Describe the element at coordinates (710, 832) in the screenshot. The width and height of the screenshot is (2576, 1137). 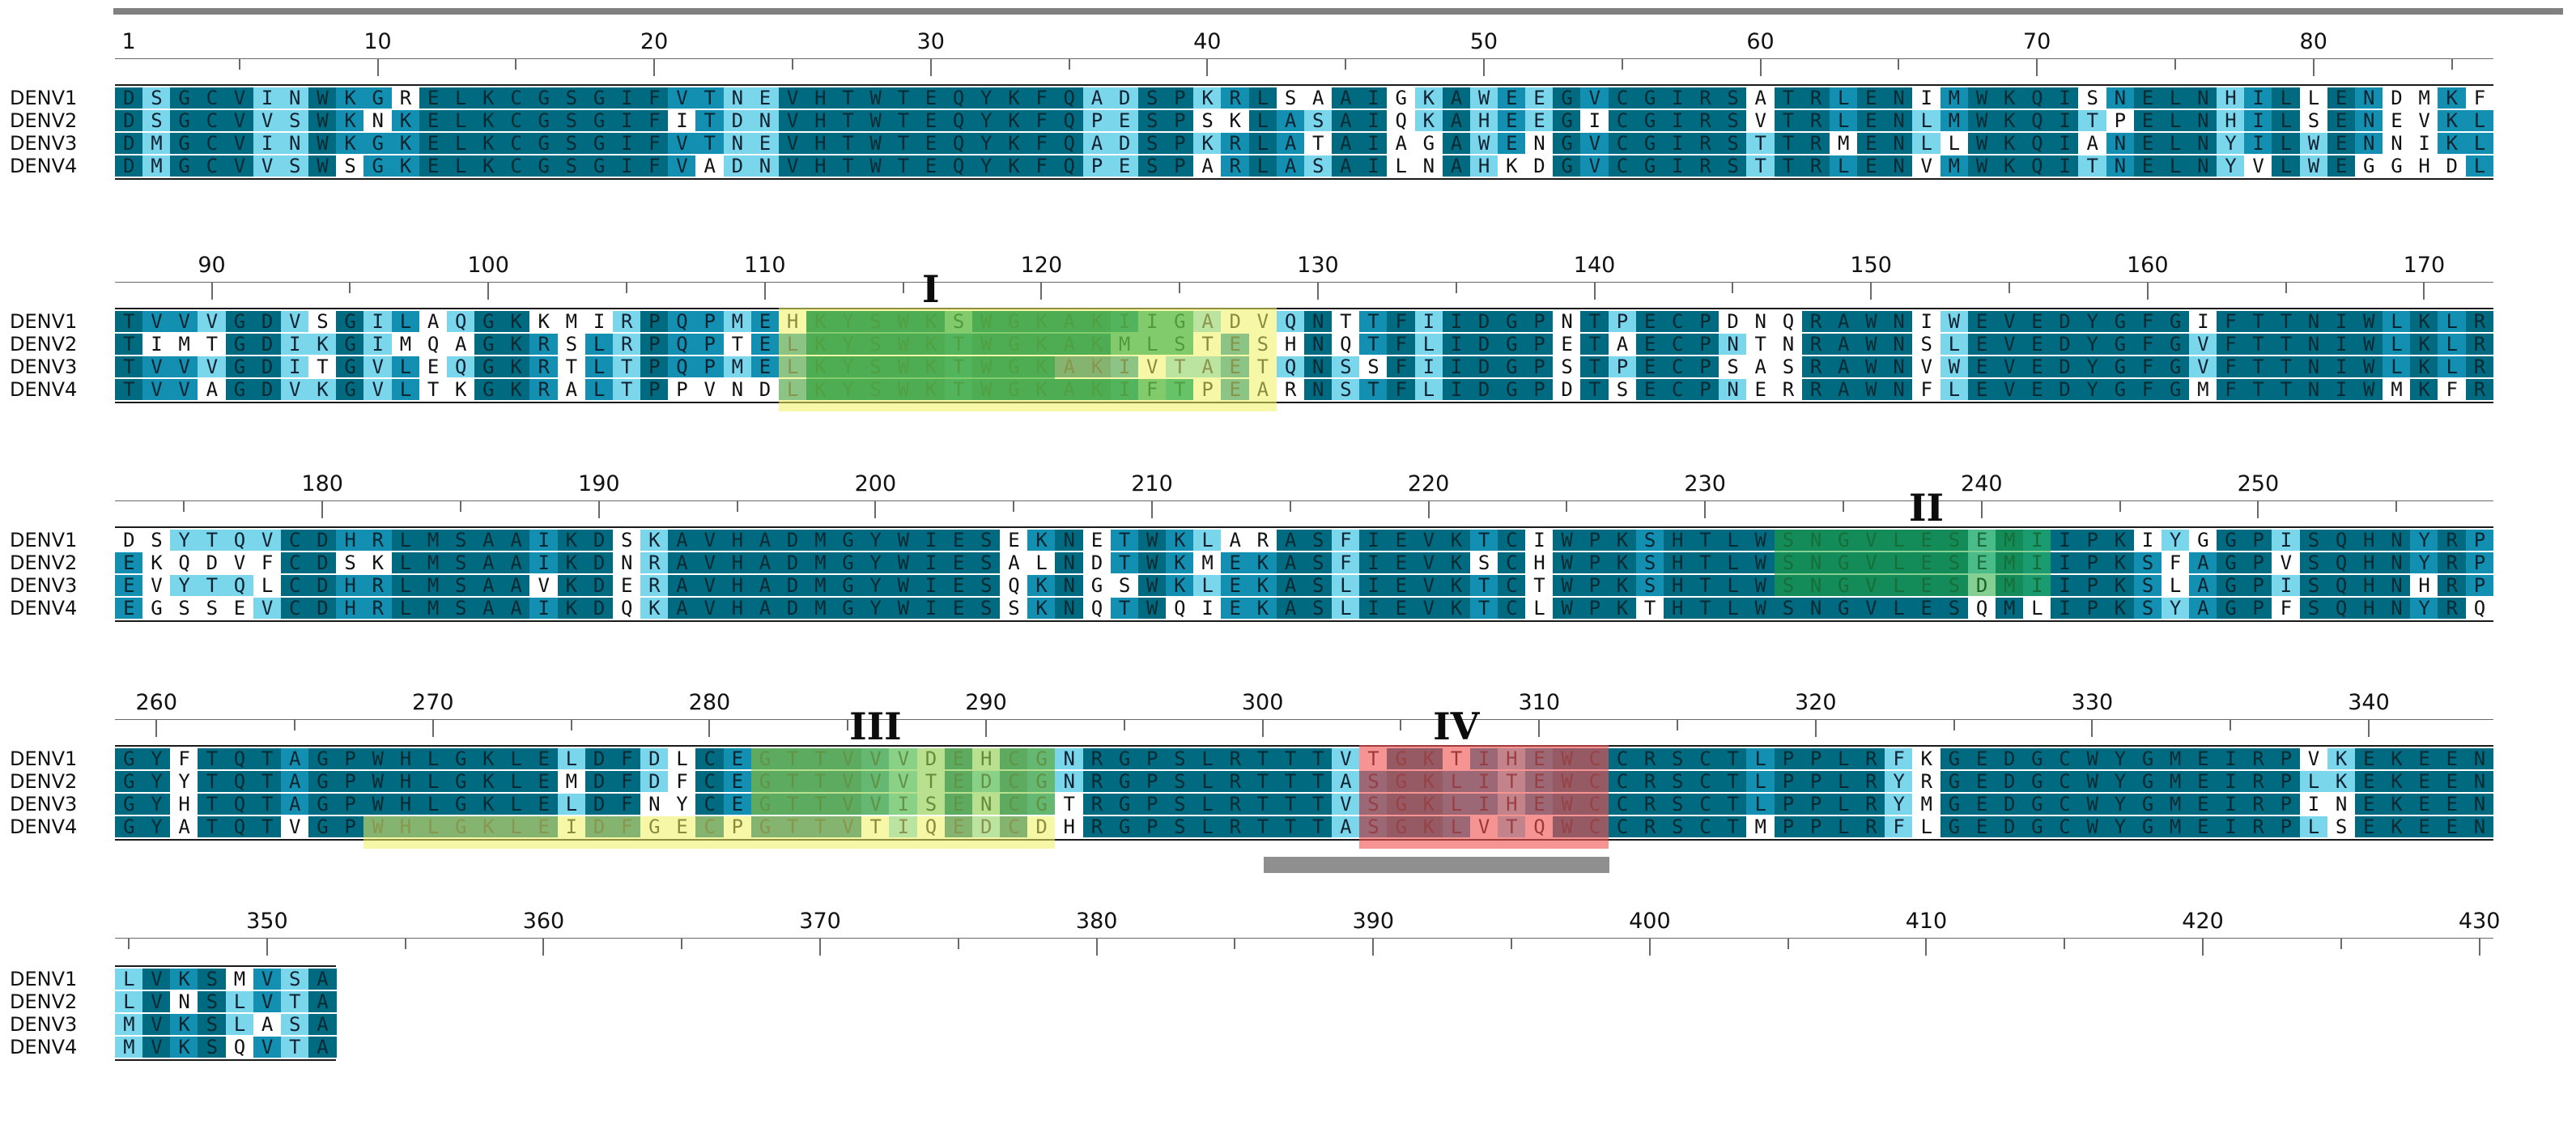
I see `motif-iii-yellow-highlight` at that location.